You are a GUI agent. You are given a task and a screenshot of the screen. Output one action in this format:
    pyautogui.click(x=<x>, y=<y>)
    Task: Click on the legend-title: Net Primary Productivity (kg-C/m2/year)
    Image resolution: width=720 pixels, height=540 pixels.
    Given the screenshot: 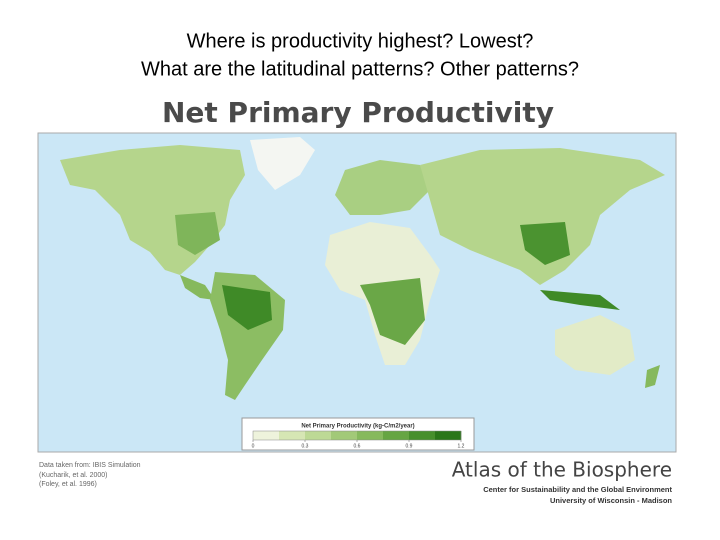 What is the action you would take?
    pyautogui.click(x=357, y=427)
    